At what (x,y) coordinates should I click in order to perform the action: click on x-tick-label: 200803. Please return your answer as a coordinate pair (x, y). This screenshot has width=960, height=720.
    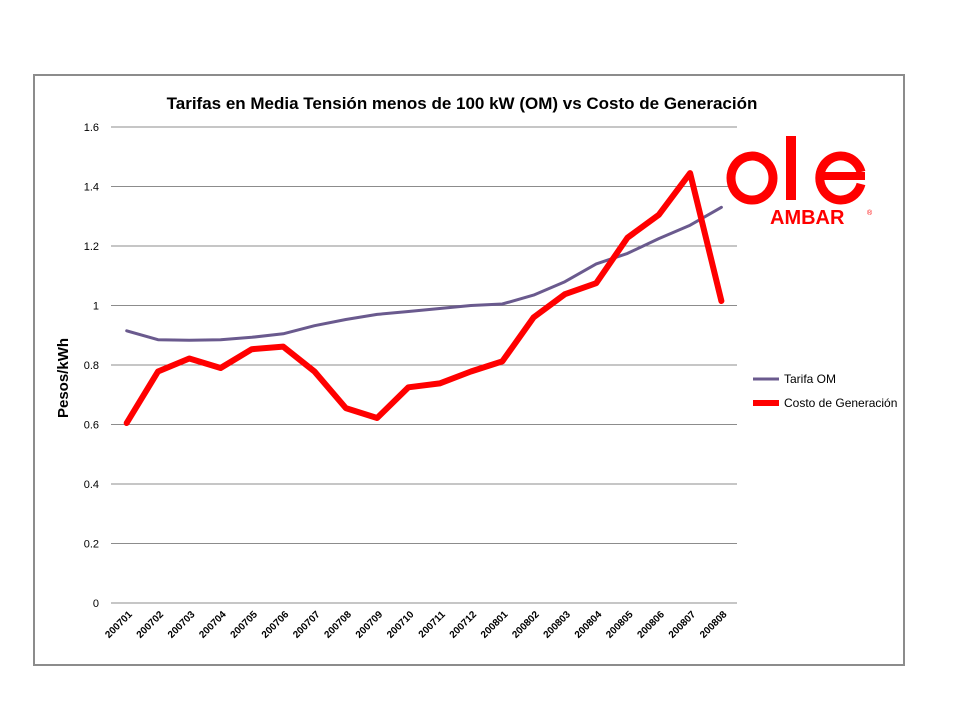
    Looking at the image, I should click on (558, 625).